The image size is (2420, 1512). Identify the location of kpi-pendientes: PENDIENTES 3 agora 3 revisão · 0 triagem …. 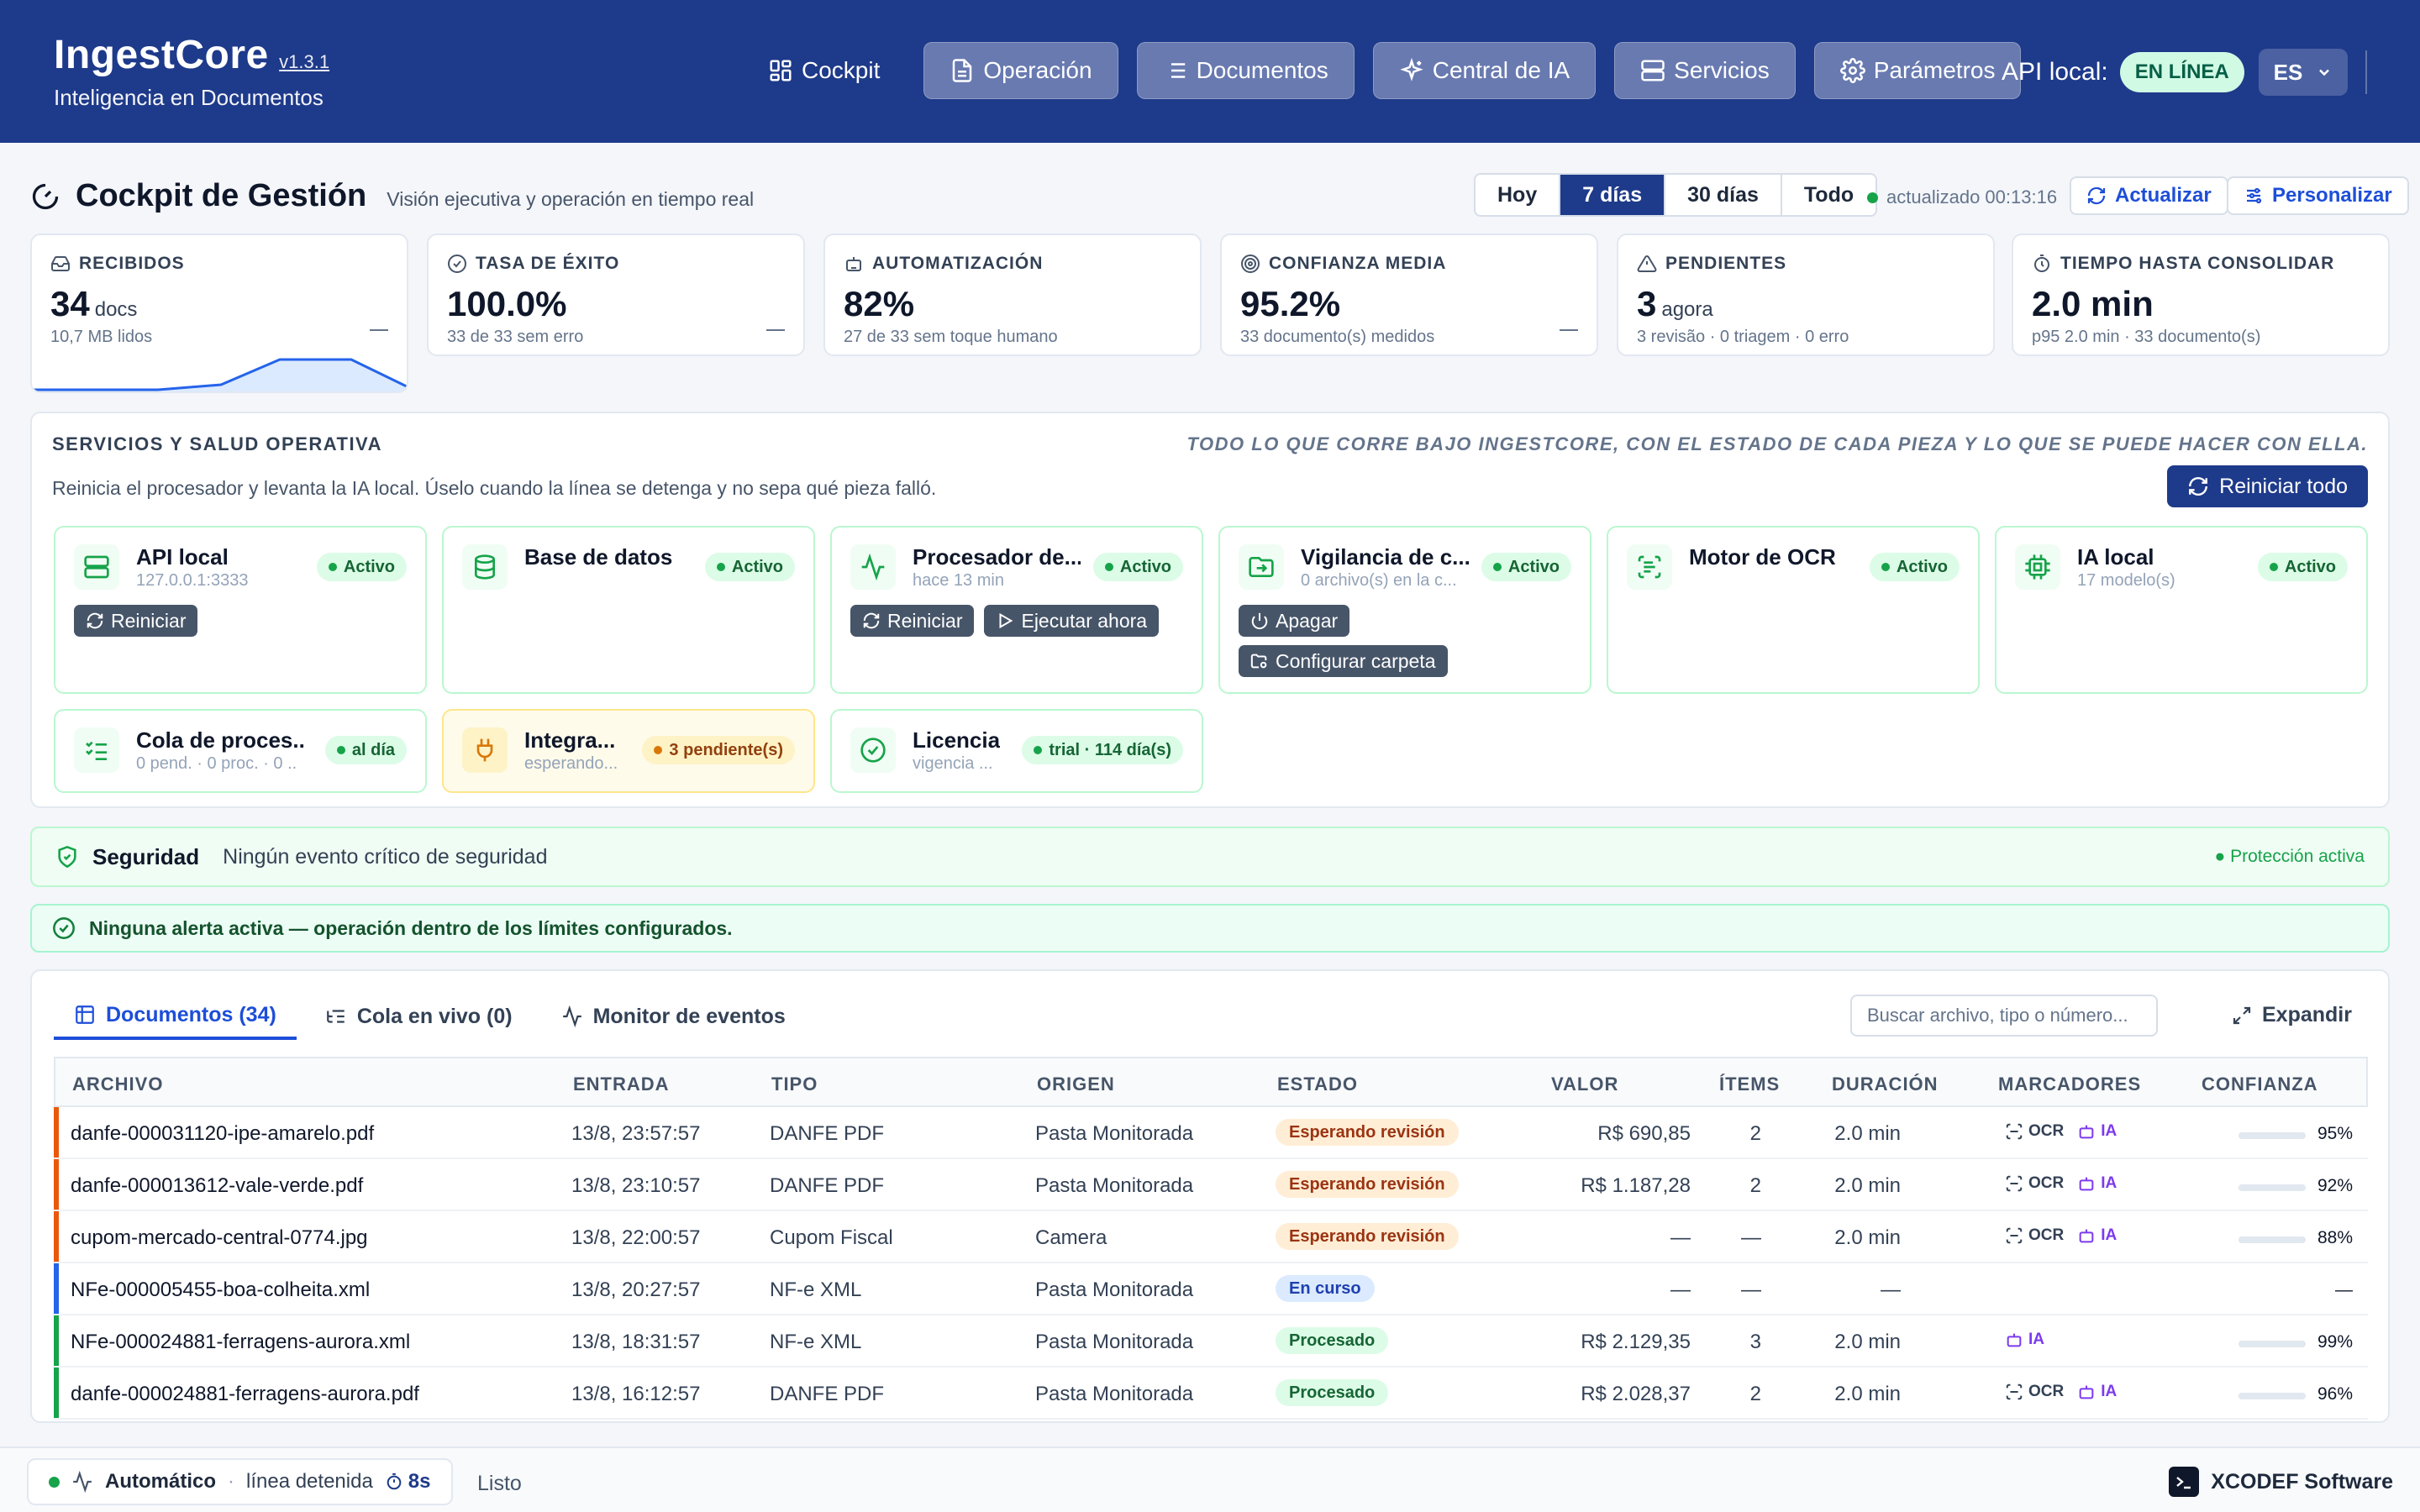
(1806, 295).